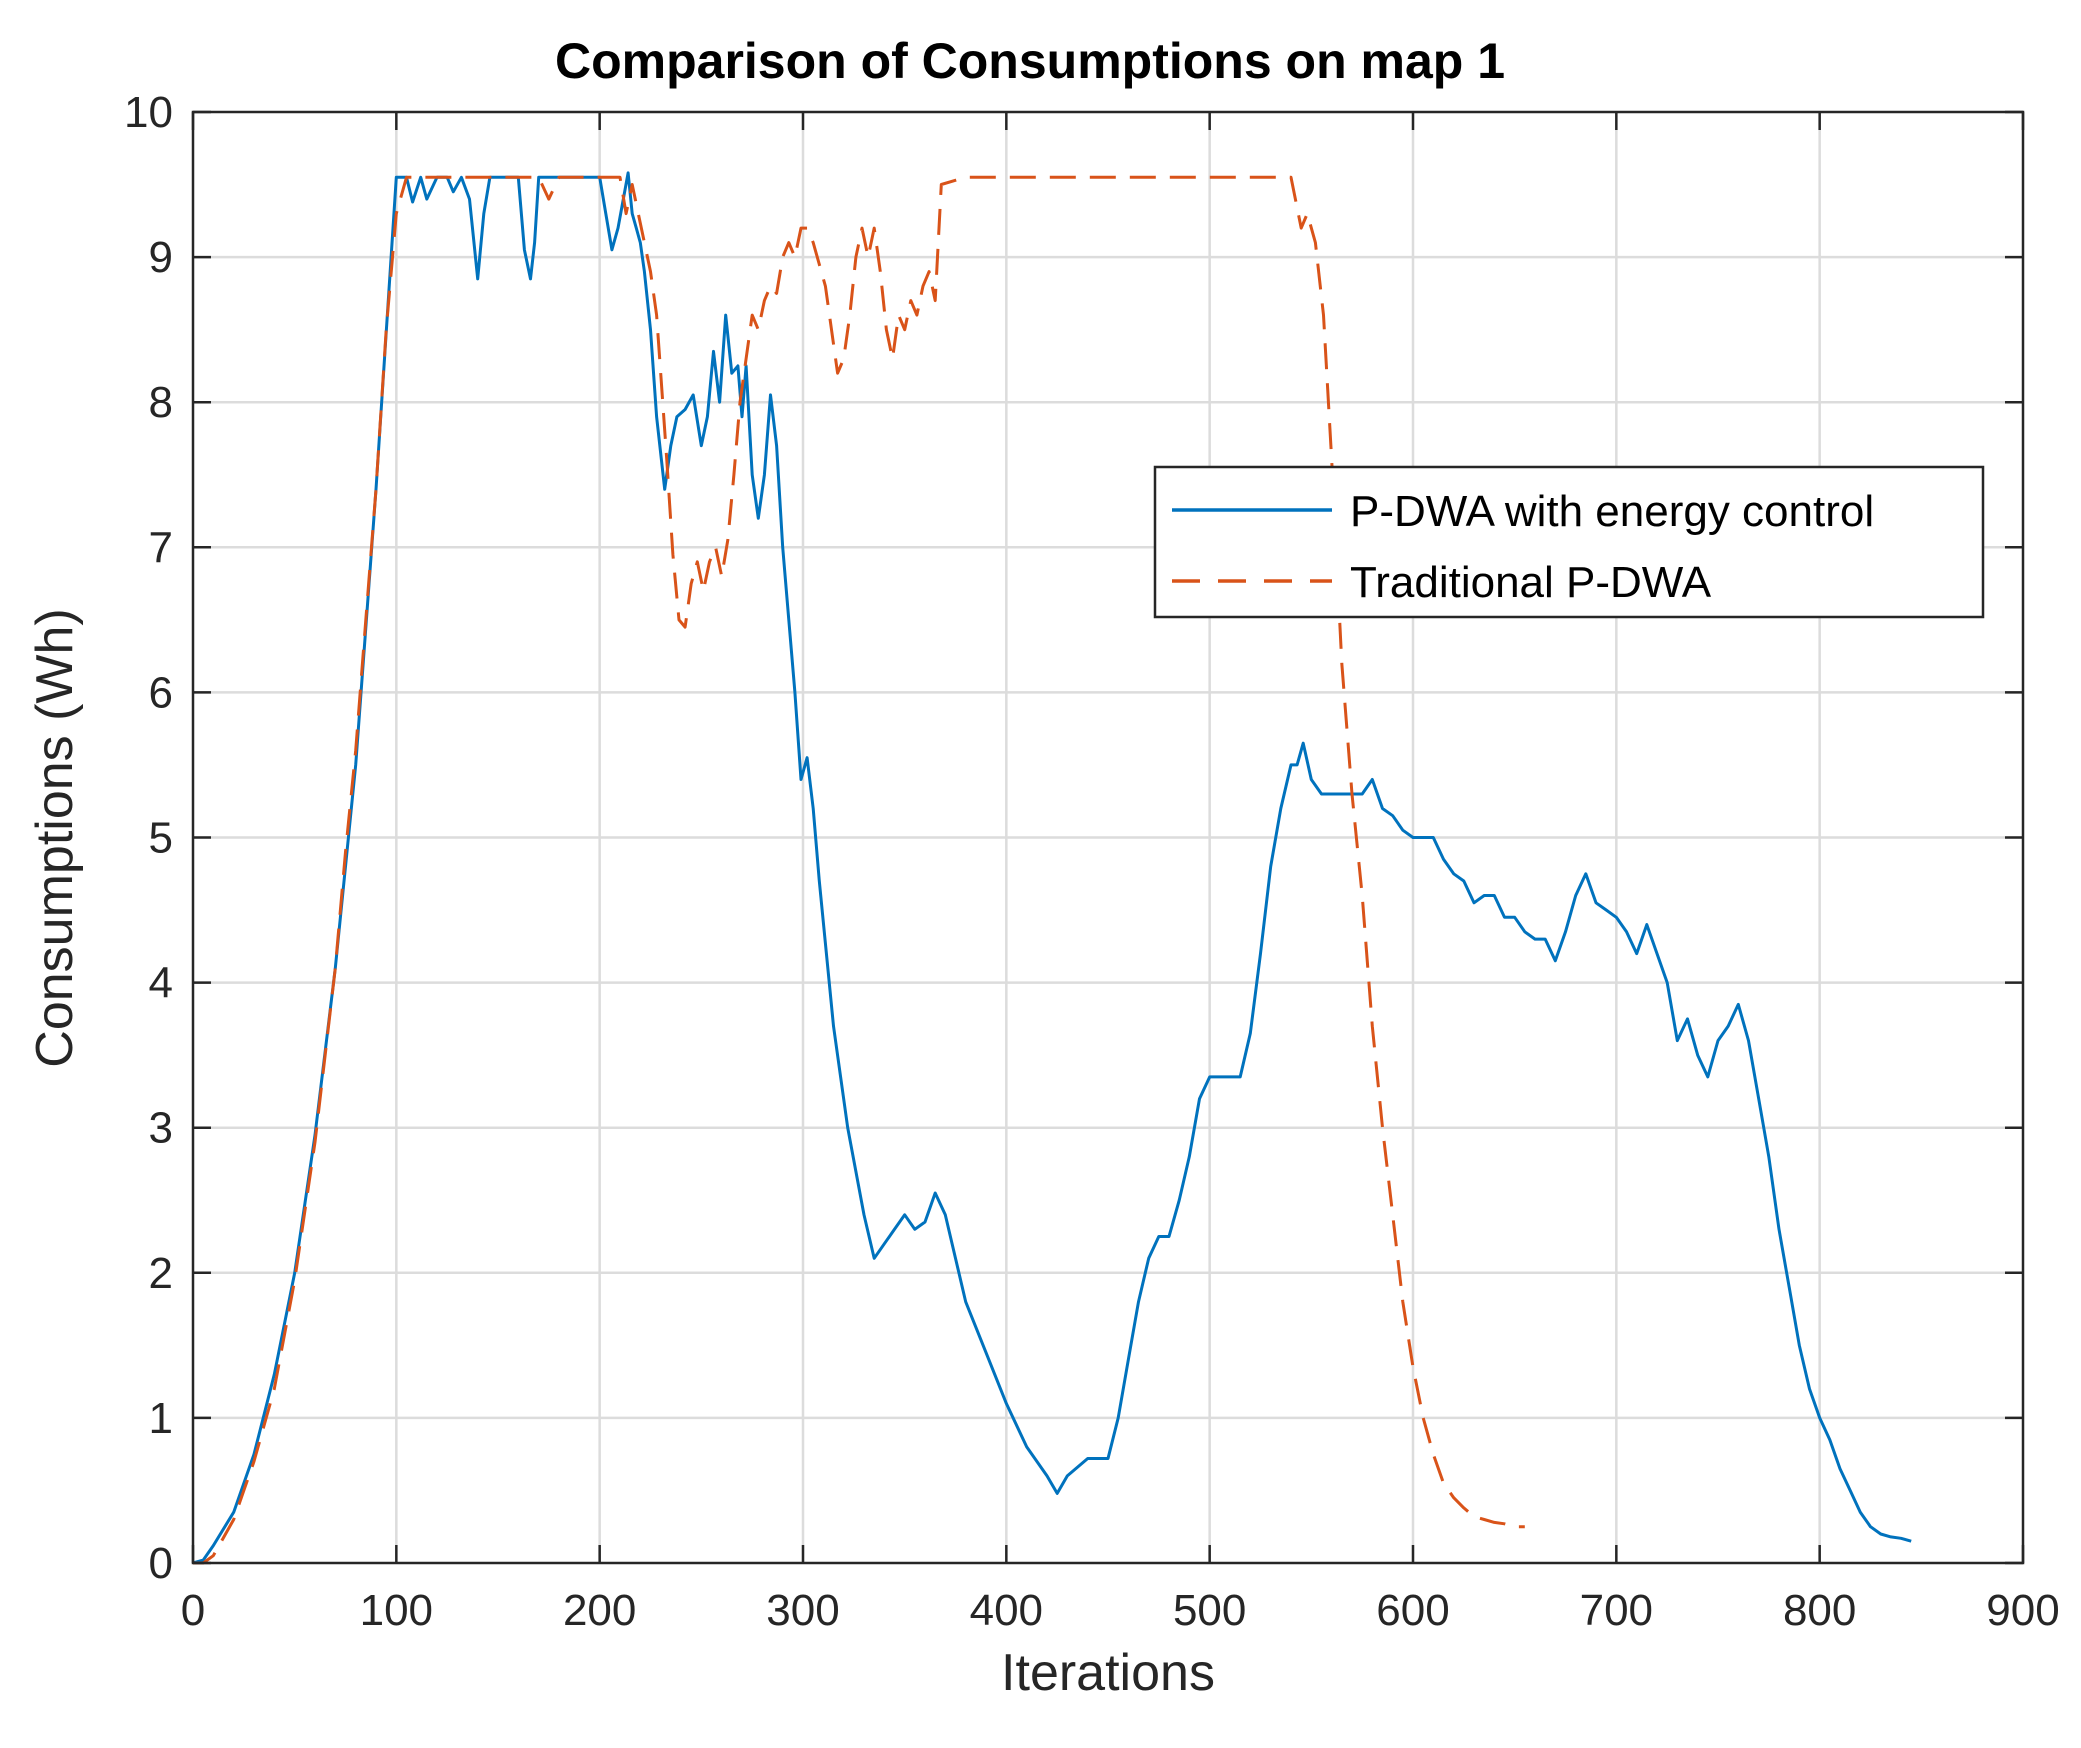 Image resolution: width=2081 pixels, height=1748 pixels. I want to click on y-tick-label: 9, so click(161, 257).